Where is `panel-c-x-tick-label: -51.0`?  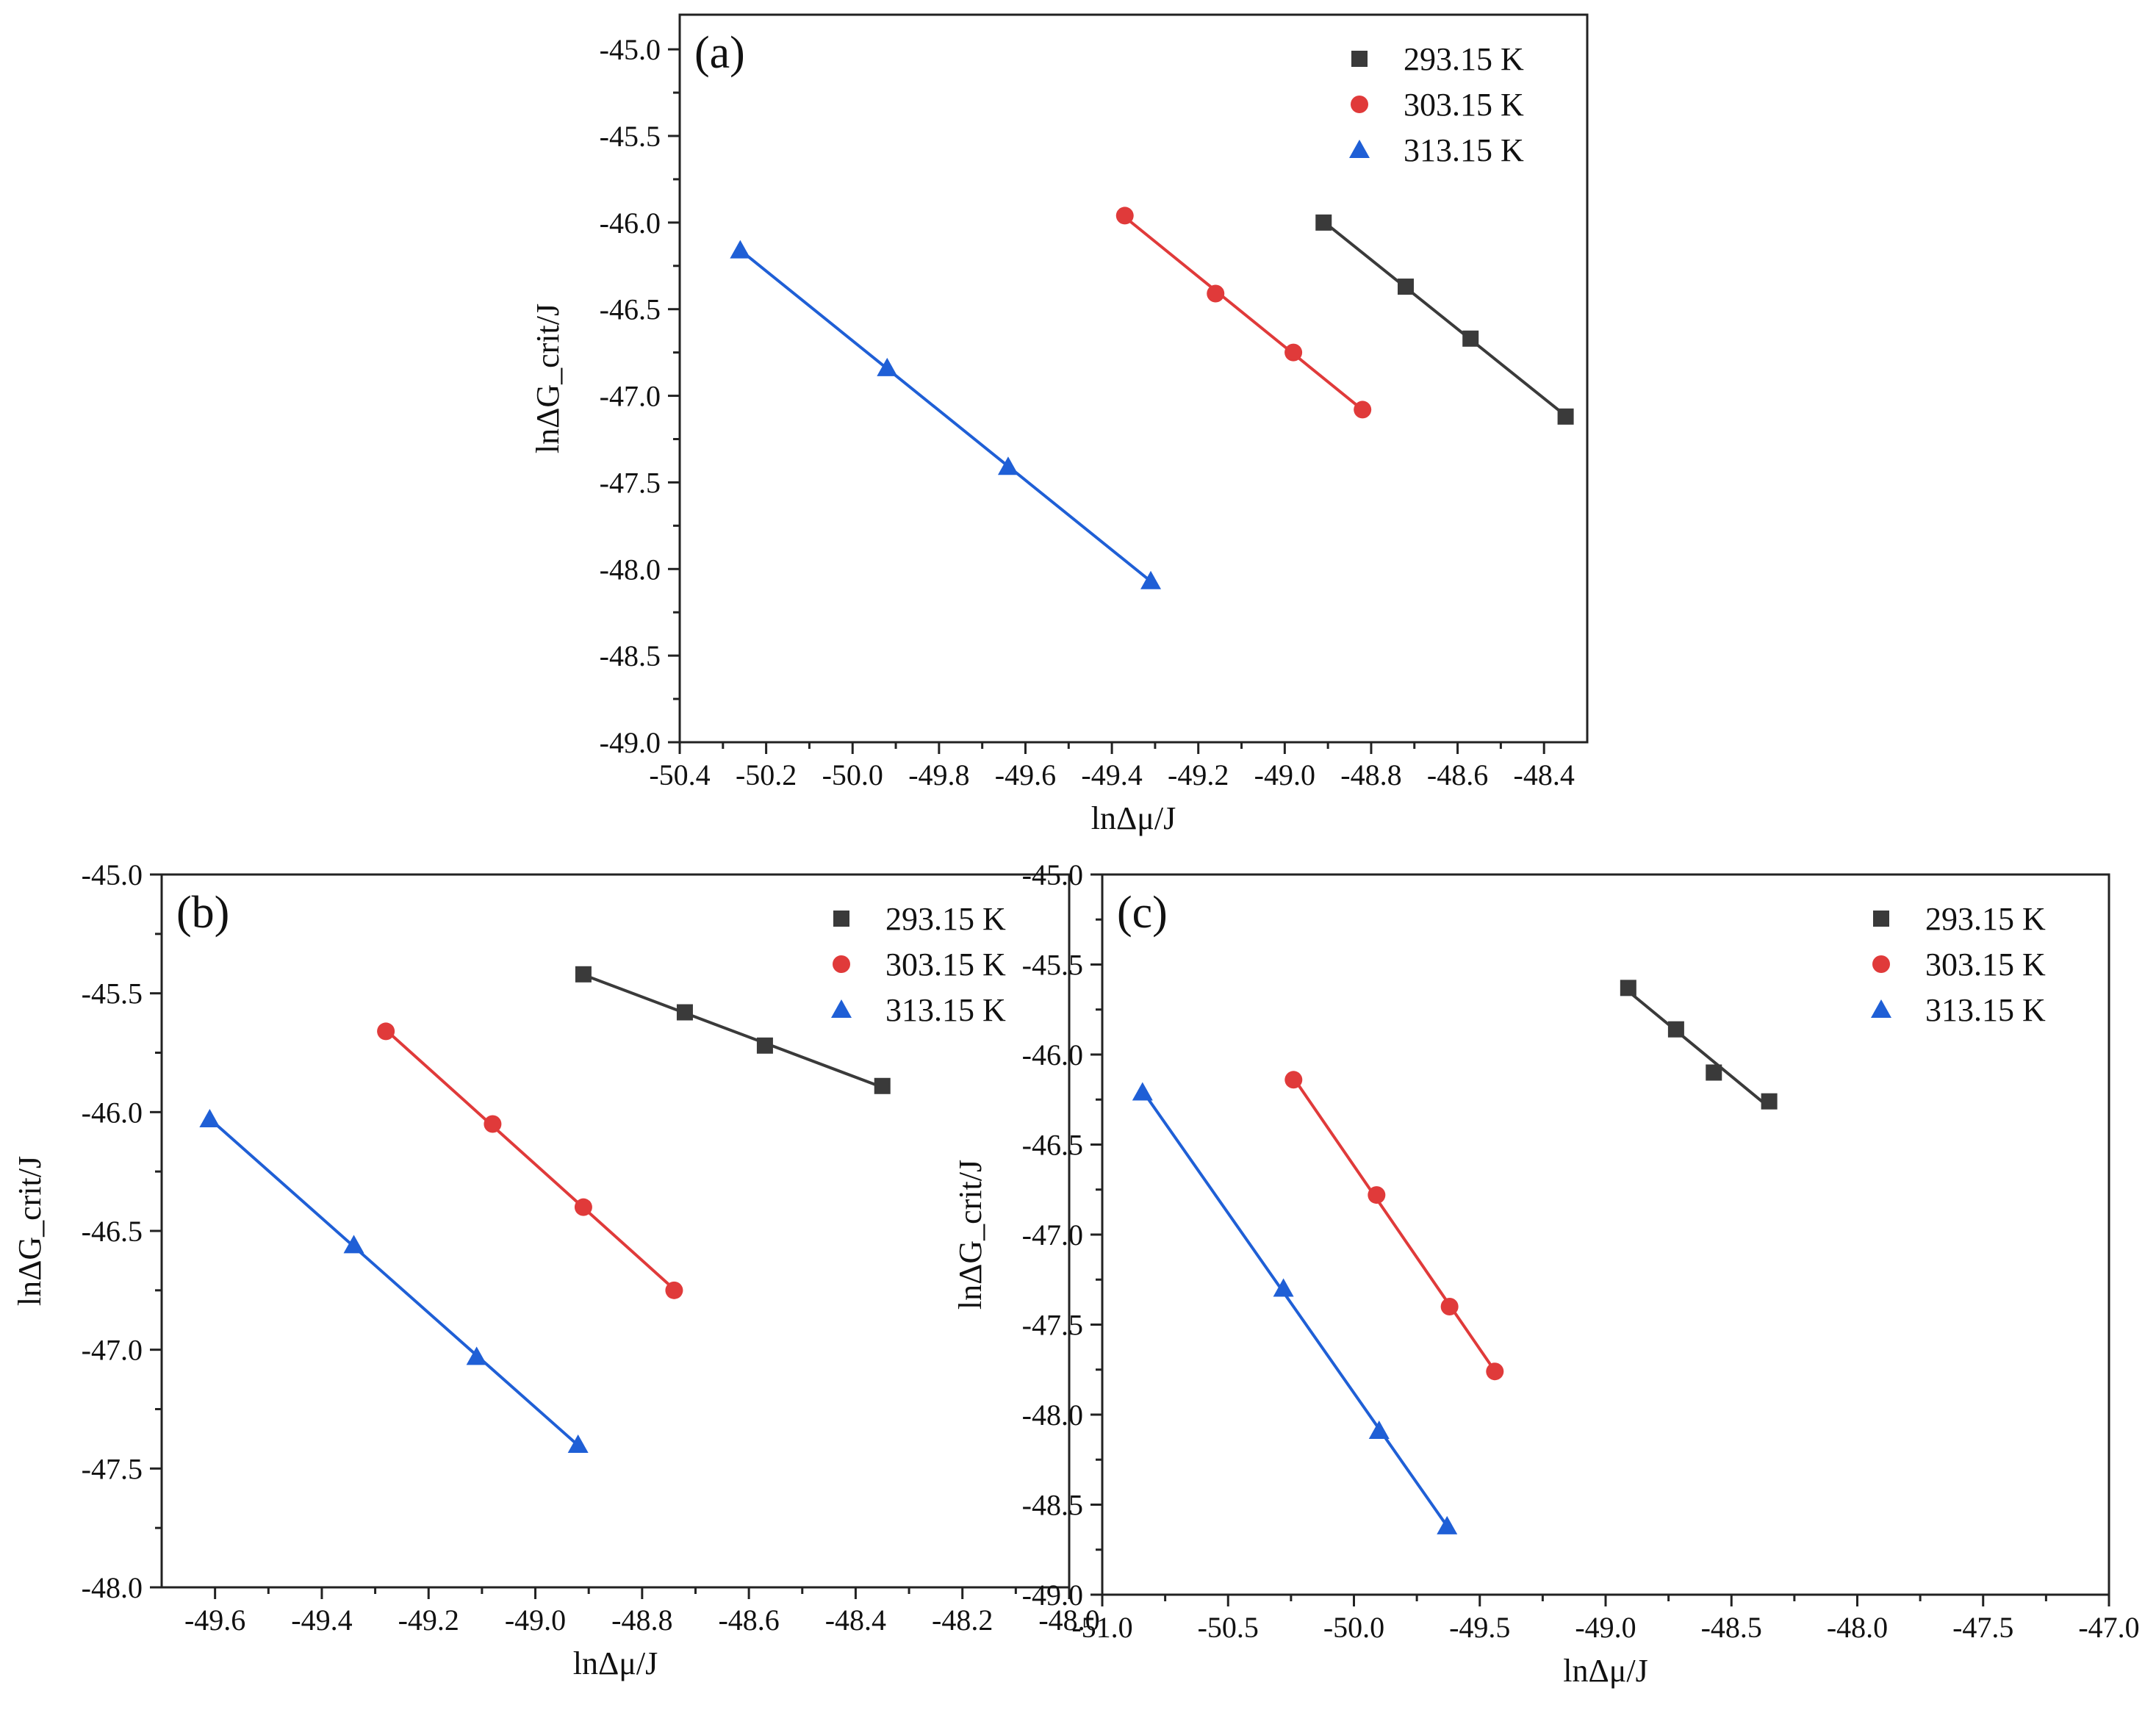 panel-c-x-tick-label: -51.0 is located at coordinates (1101, 1627).